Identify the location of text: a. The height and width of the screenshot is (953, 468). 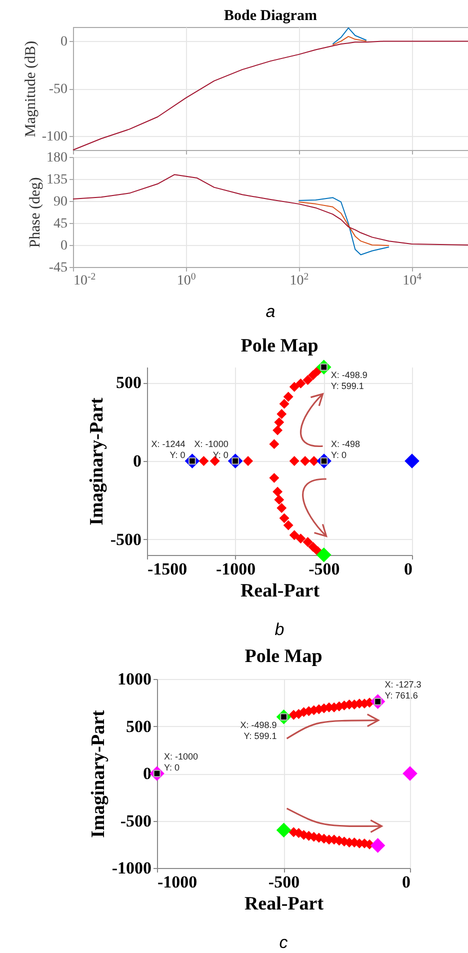
(271, 311).